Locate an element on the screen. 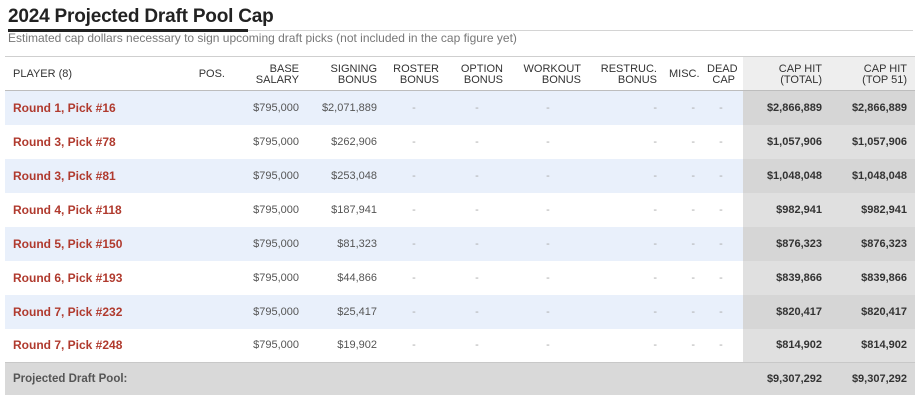 This screenshot has height=400, width=919. header-signing-bonus: SIGNING BONUS is located at coordinates (346, 73).